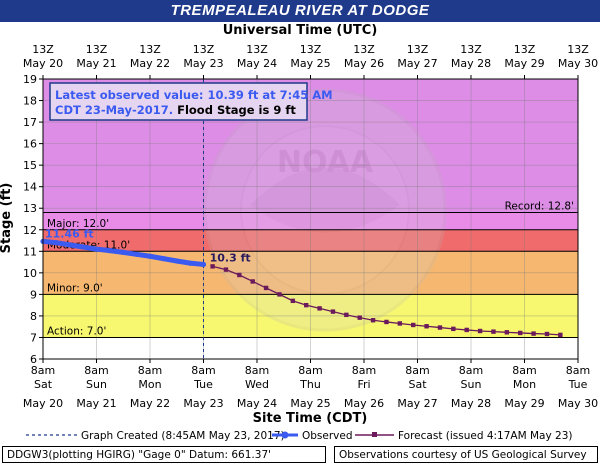 This screenshot has height=465, width=600. I want to click on y-axis-label: Stage (ft), so click(7, 218).